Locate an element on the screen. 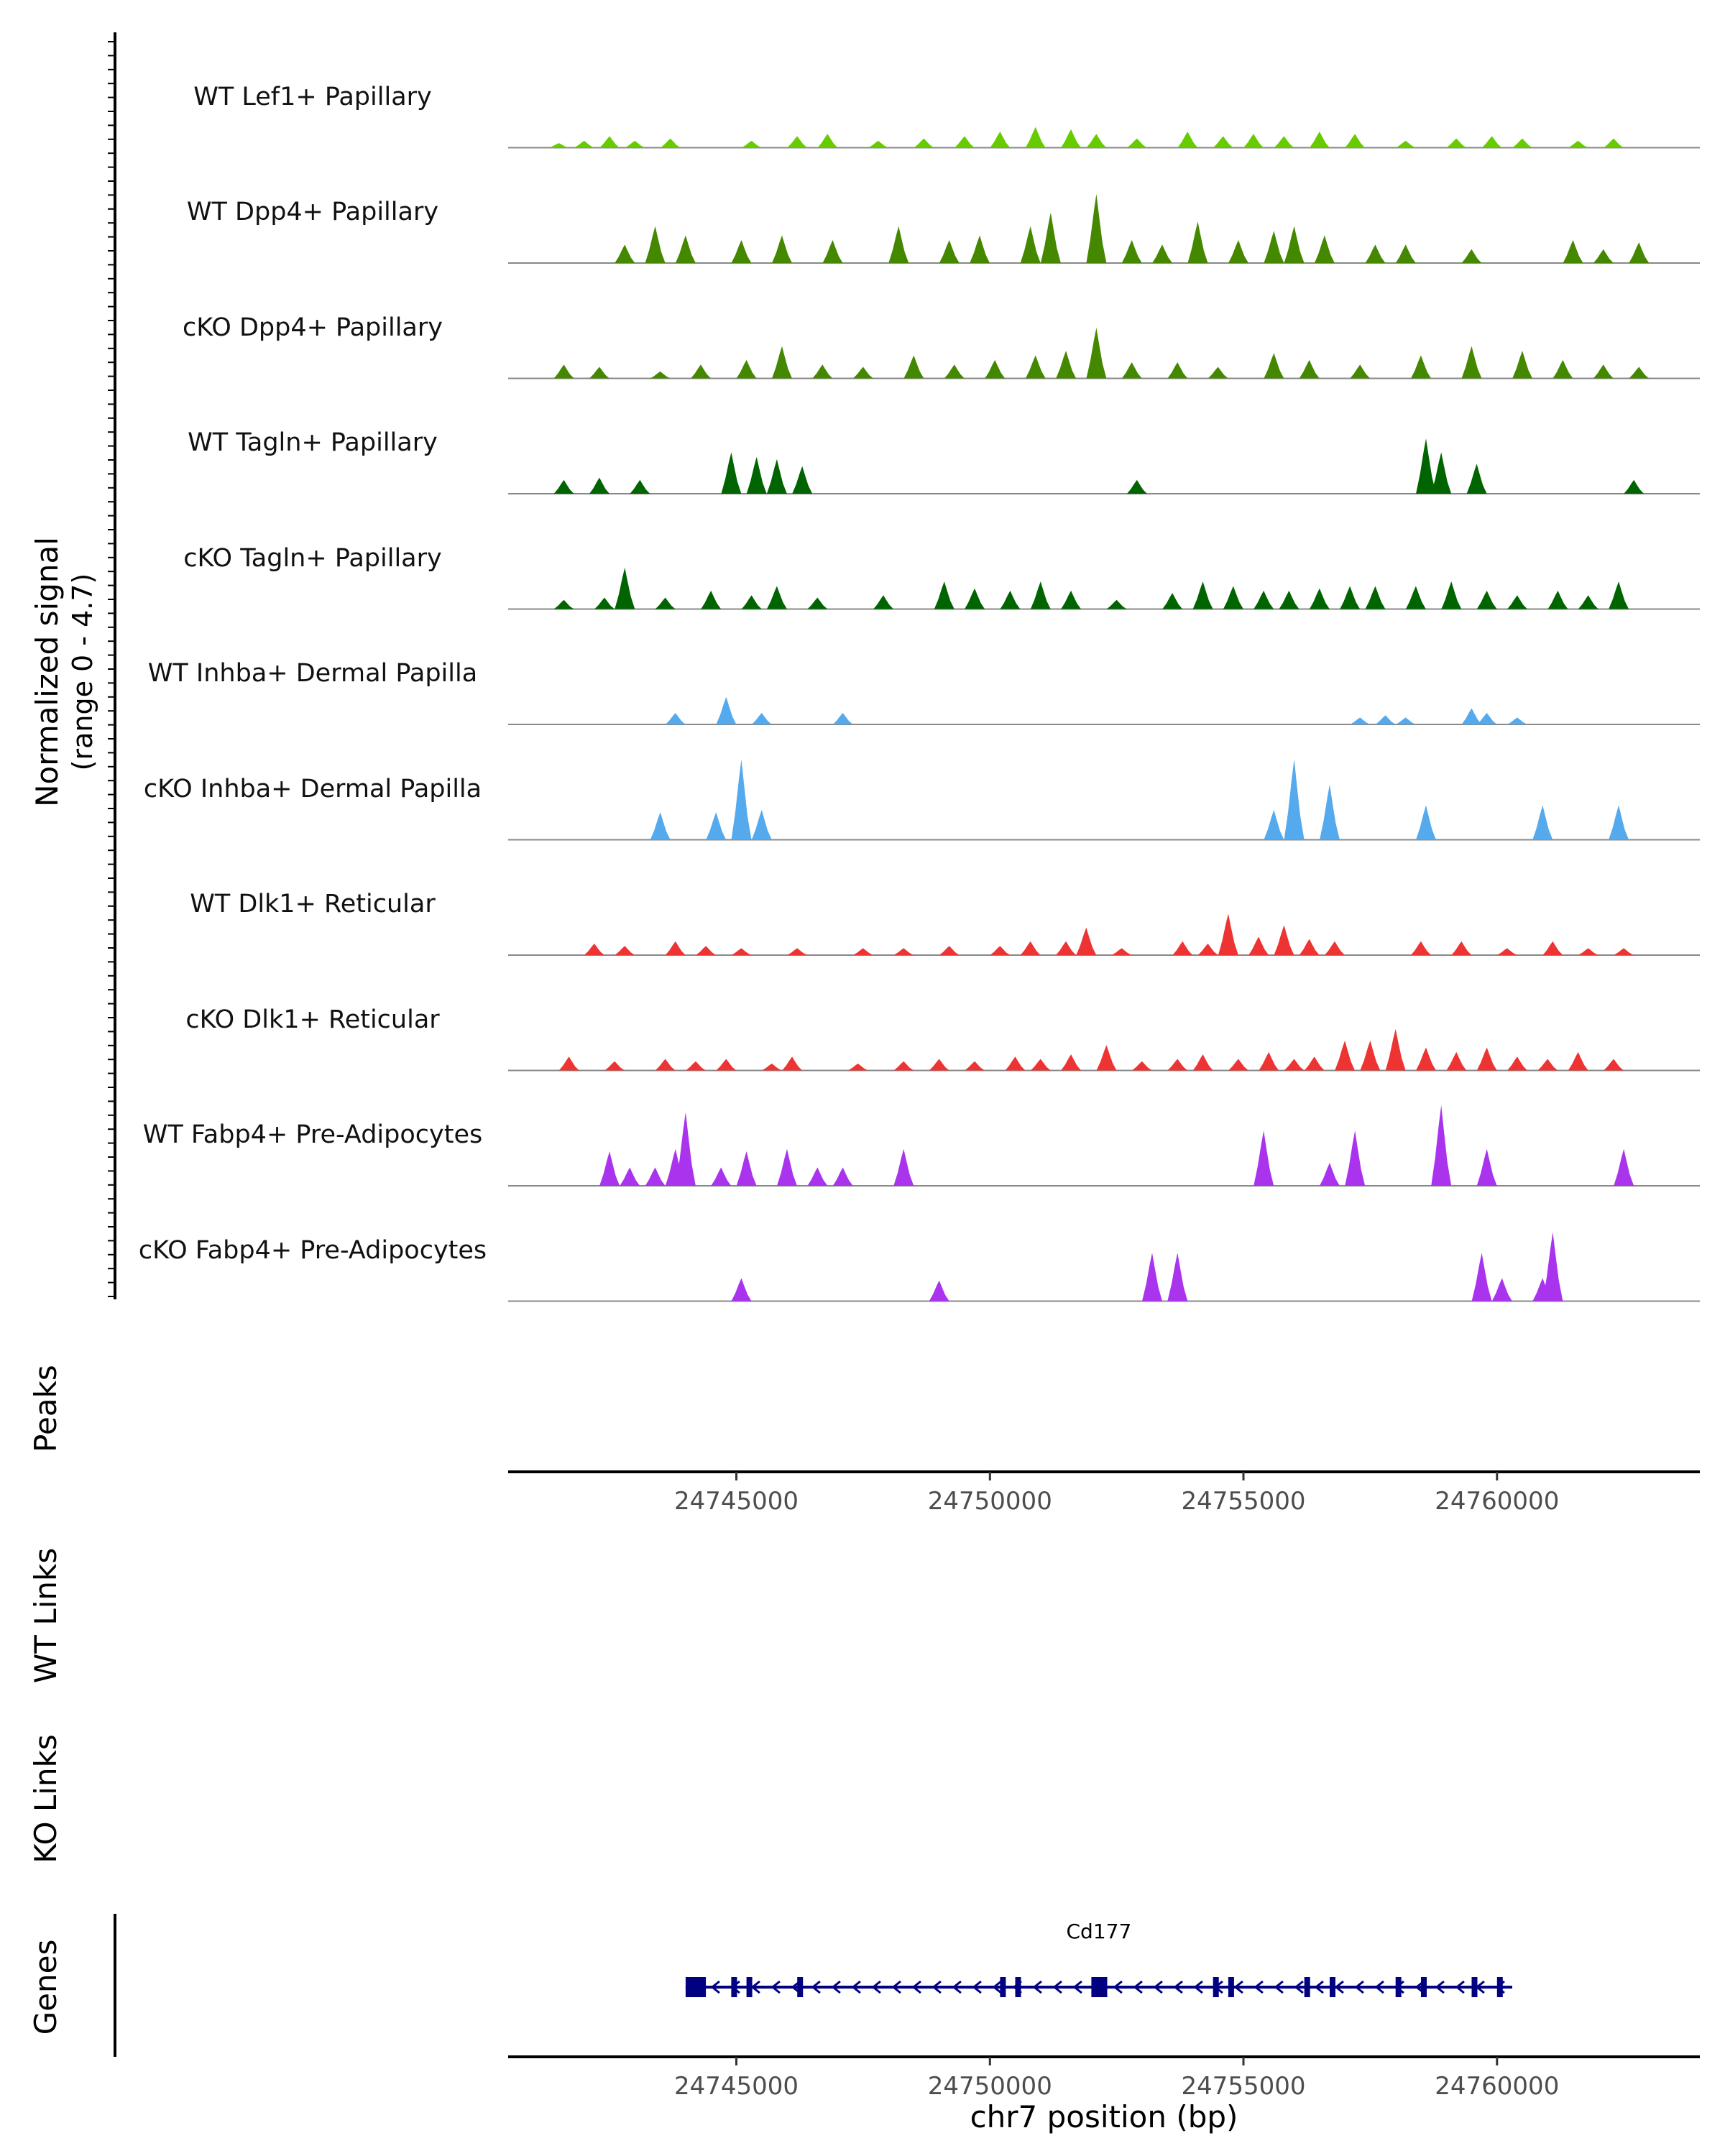 The width and height of the screenshot is (1725, 2156). track-label: cKO Dpp4+ Papillary is located at coordinates (313, 327).